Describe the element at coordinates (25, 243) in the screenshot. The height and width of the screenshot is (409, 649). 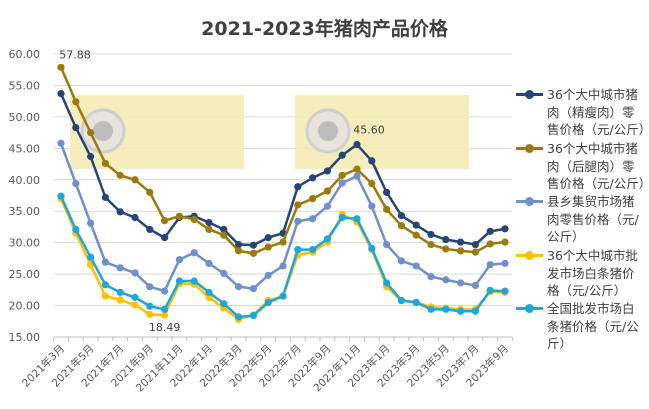
I see `y-tick-label: 30.00` at that location.